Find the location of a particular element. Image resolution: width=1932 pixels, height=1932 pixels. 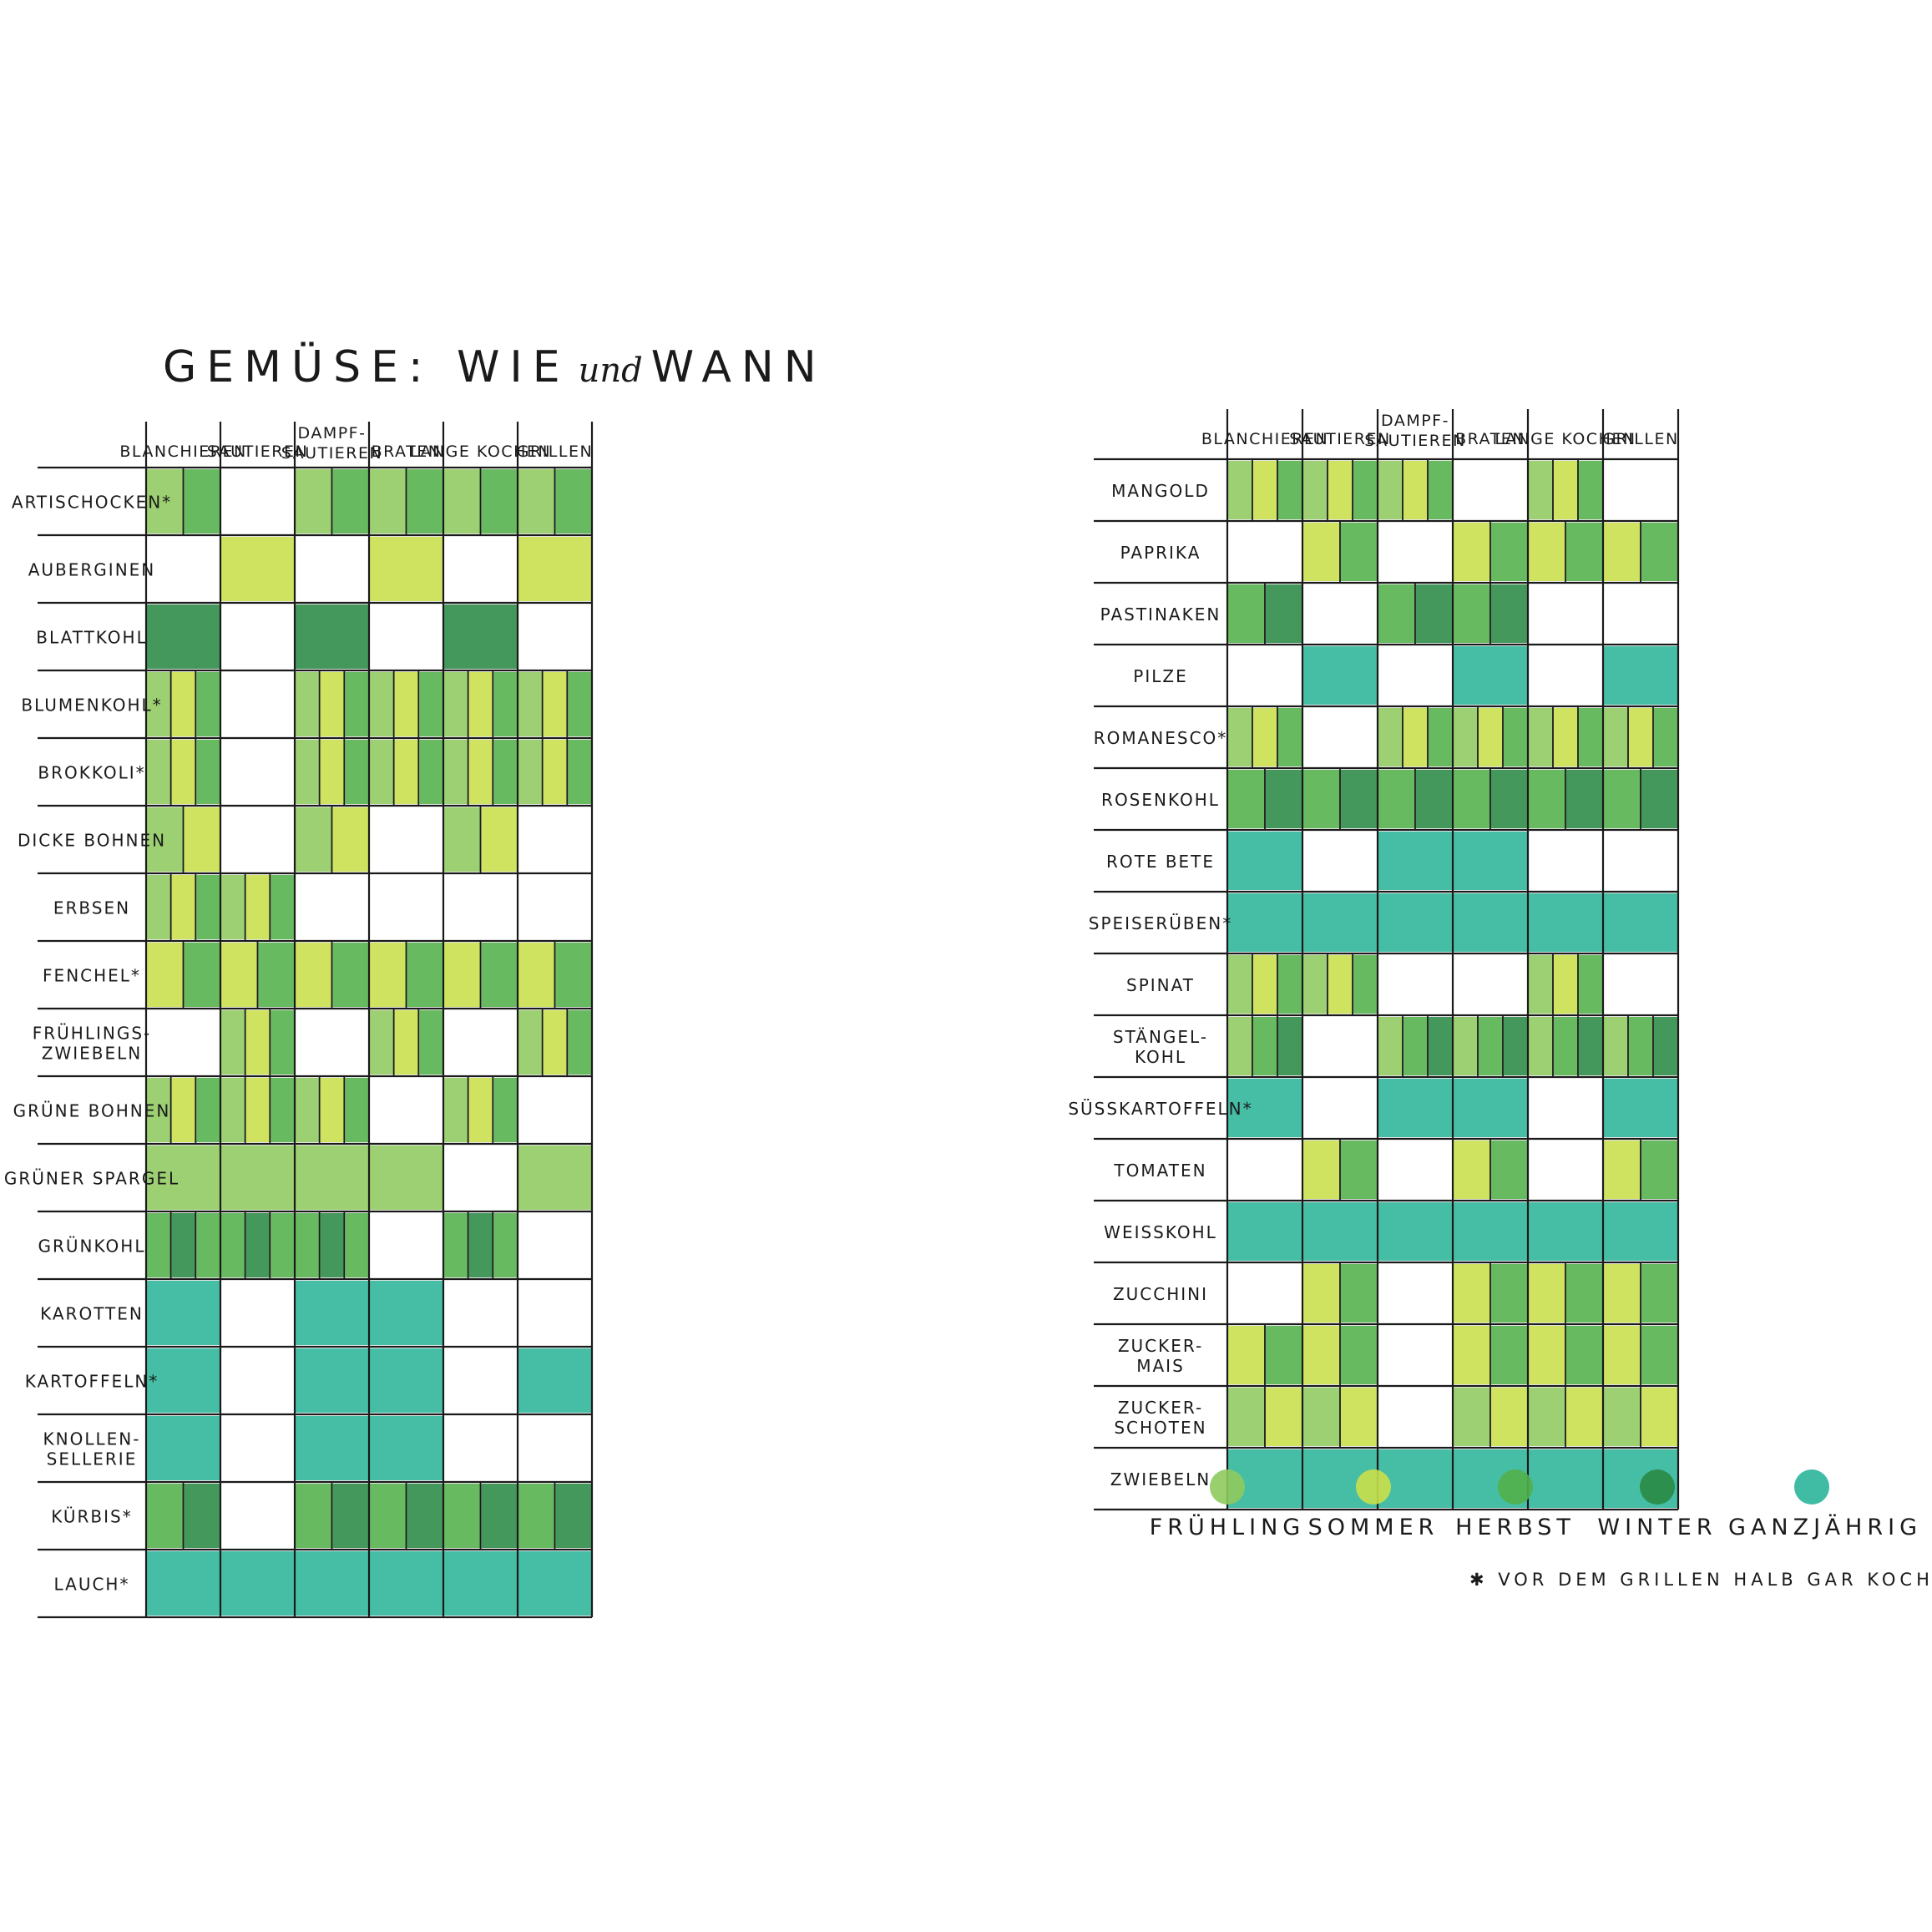

cell-paprika-5-S is located at coordinates (1622, 552).